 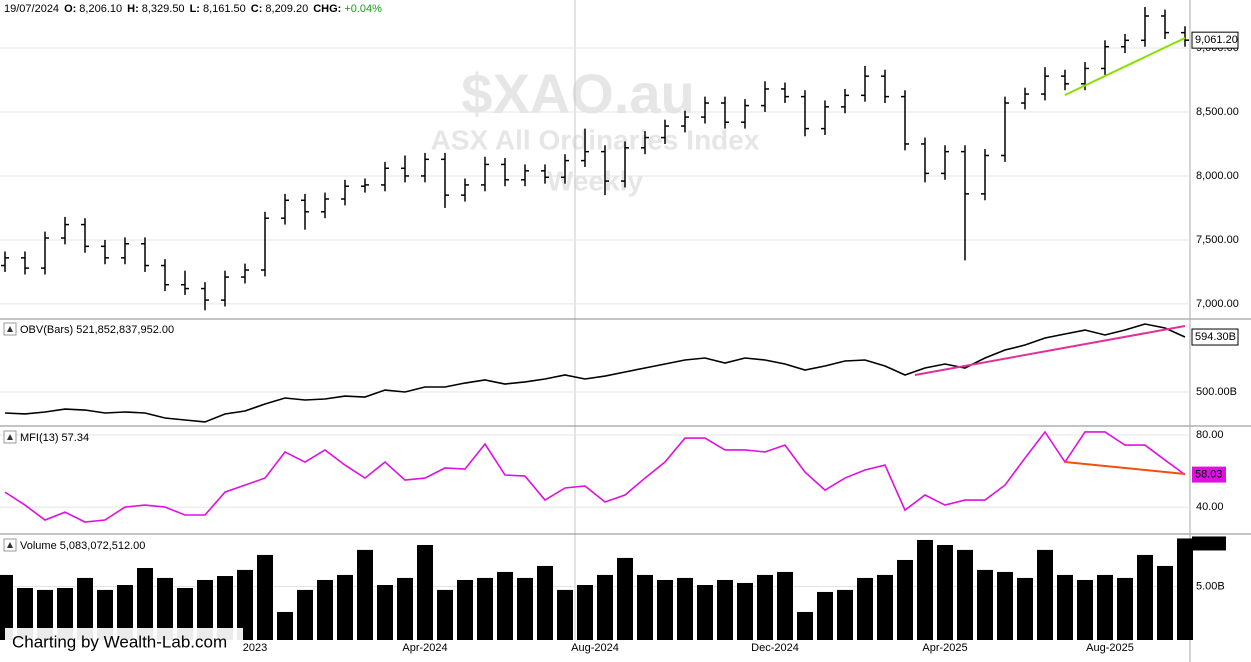 What do you see at coordinates (1217, 176) in the screenshot?
I see `y-tick-label: 8,000.00` at bounding box center [1217, 176].